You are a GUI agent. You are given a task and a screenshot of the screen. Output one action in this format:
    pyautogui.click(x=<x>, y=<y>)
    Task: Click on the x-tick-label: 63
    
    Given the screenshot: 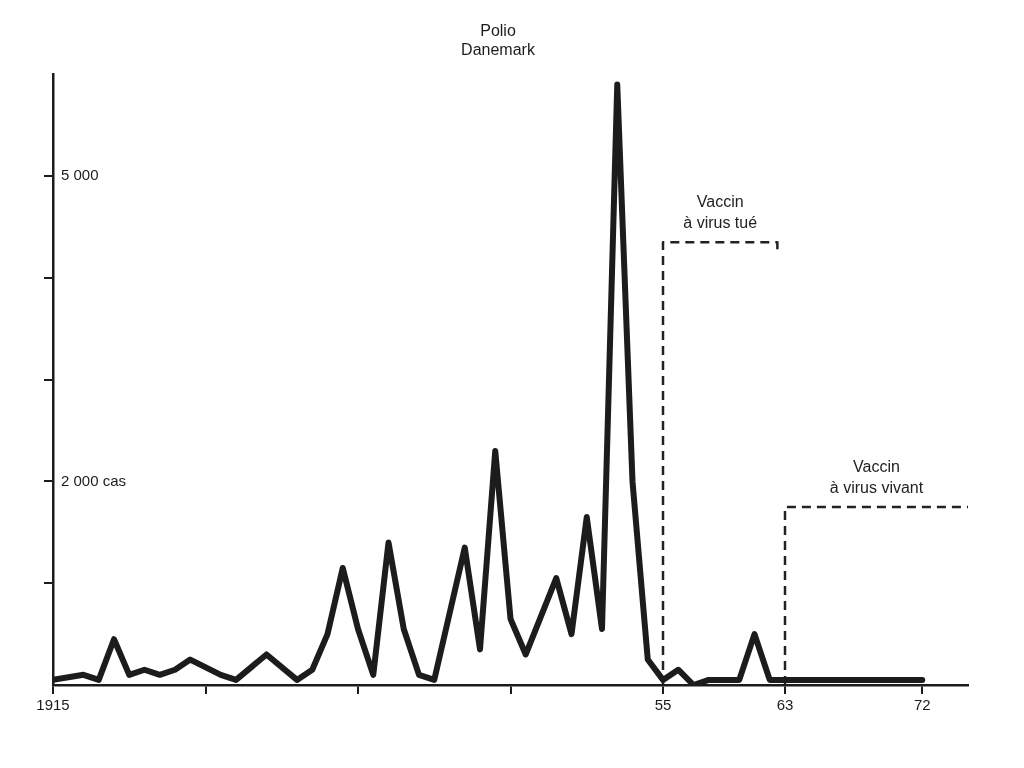 What is the action you would take?
    pyautogui.click(x=785, y=705)
    